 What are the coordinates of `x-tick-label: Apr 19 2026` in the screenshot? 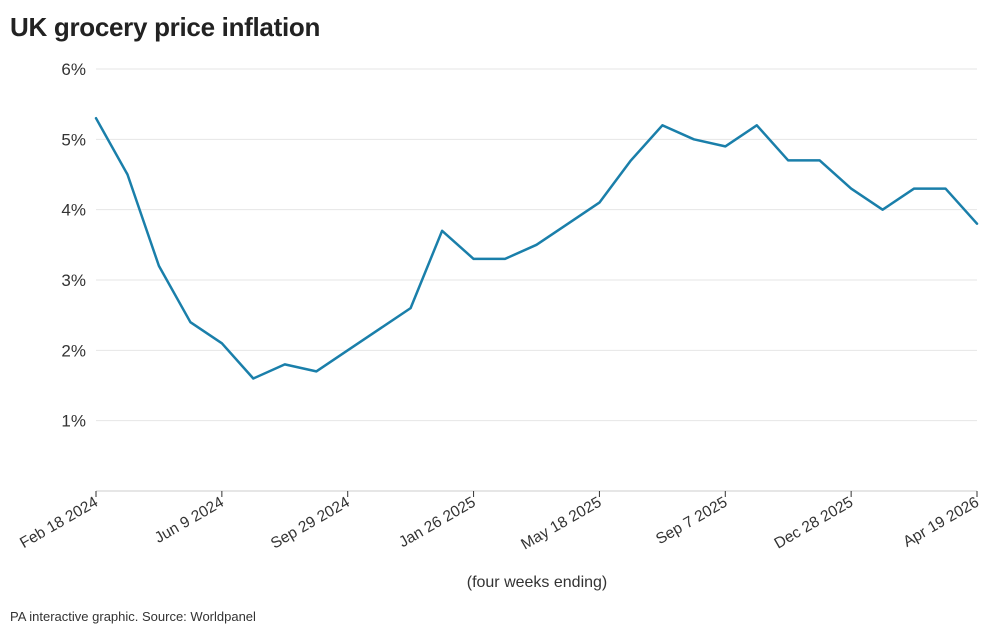 It's located at (941, 522).